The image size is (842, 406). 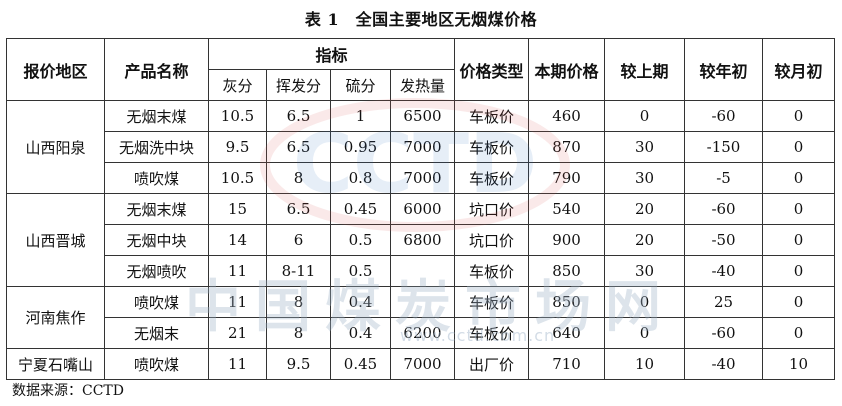 What do you see at coordinates (724, 302) in the screenshot?
I see `vs-year-cell: 25` at bounding box center [724, 302].